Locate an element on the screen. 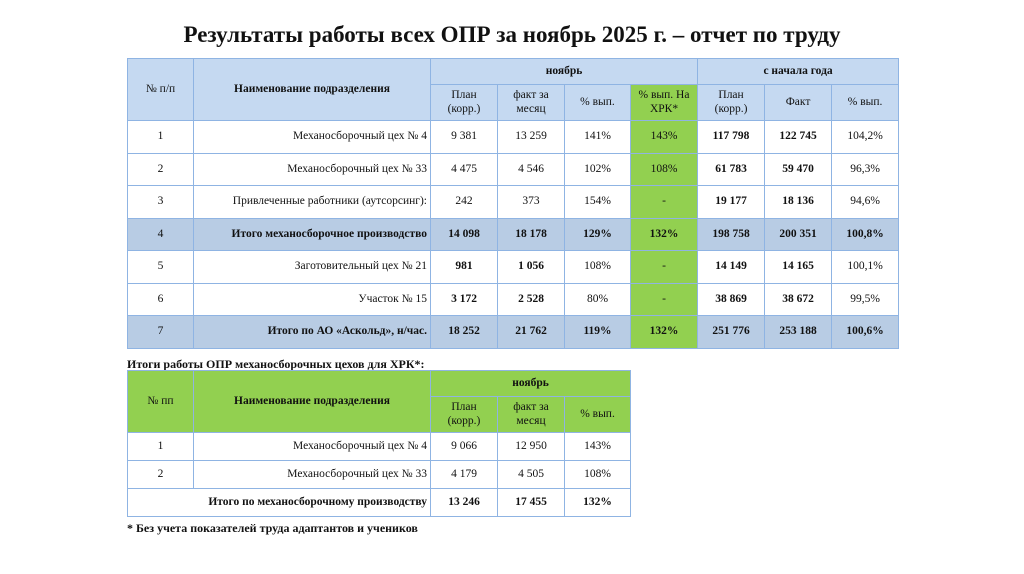 The height and width of the screenshot is (574, 1024). table-cell: 242 is located at coordinates (464, 202).